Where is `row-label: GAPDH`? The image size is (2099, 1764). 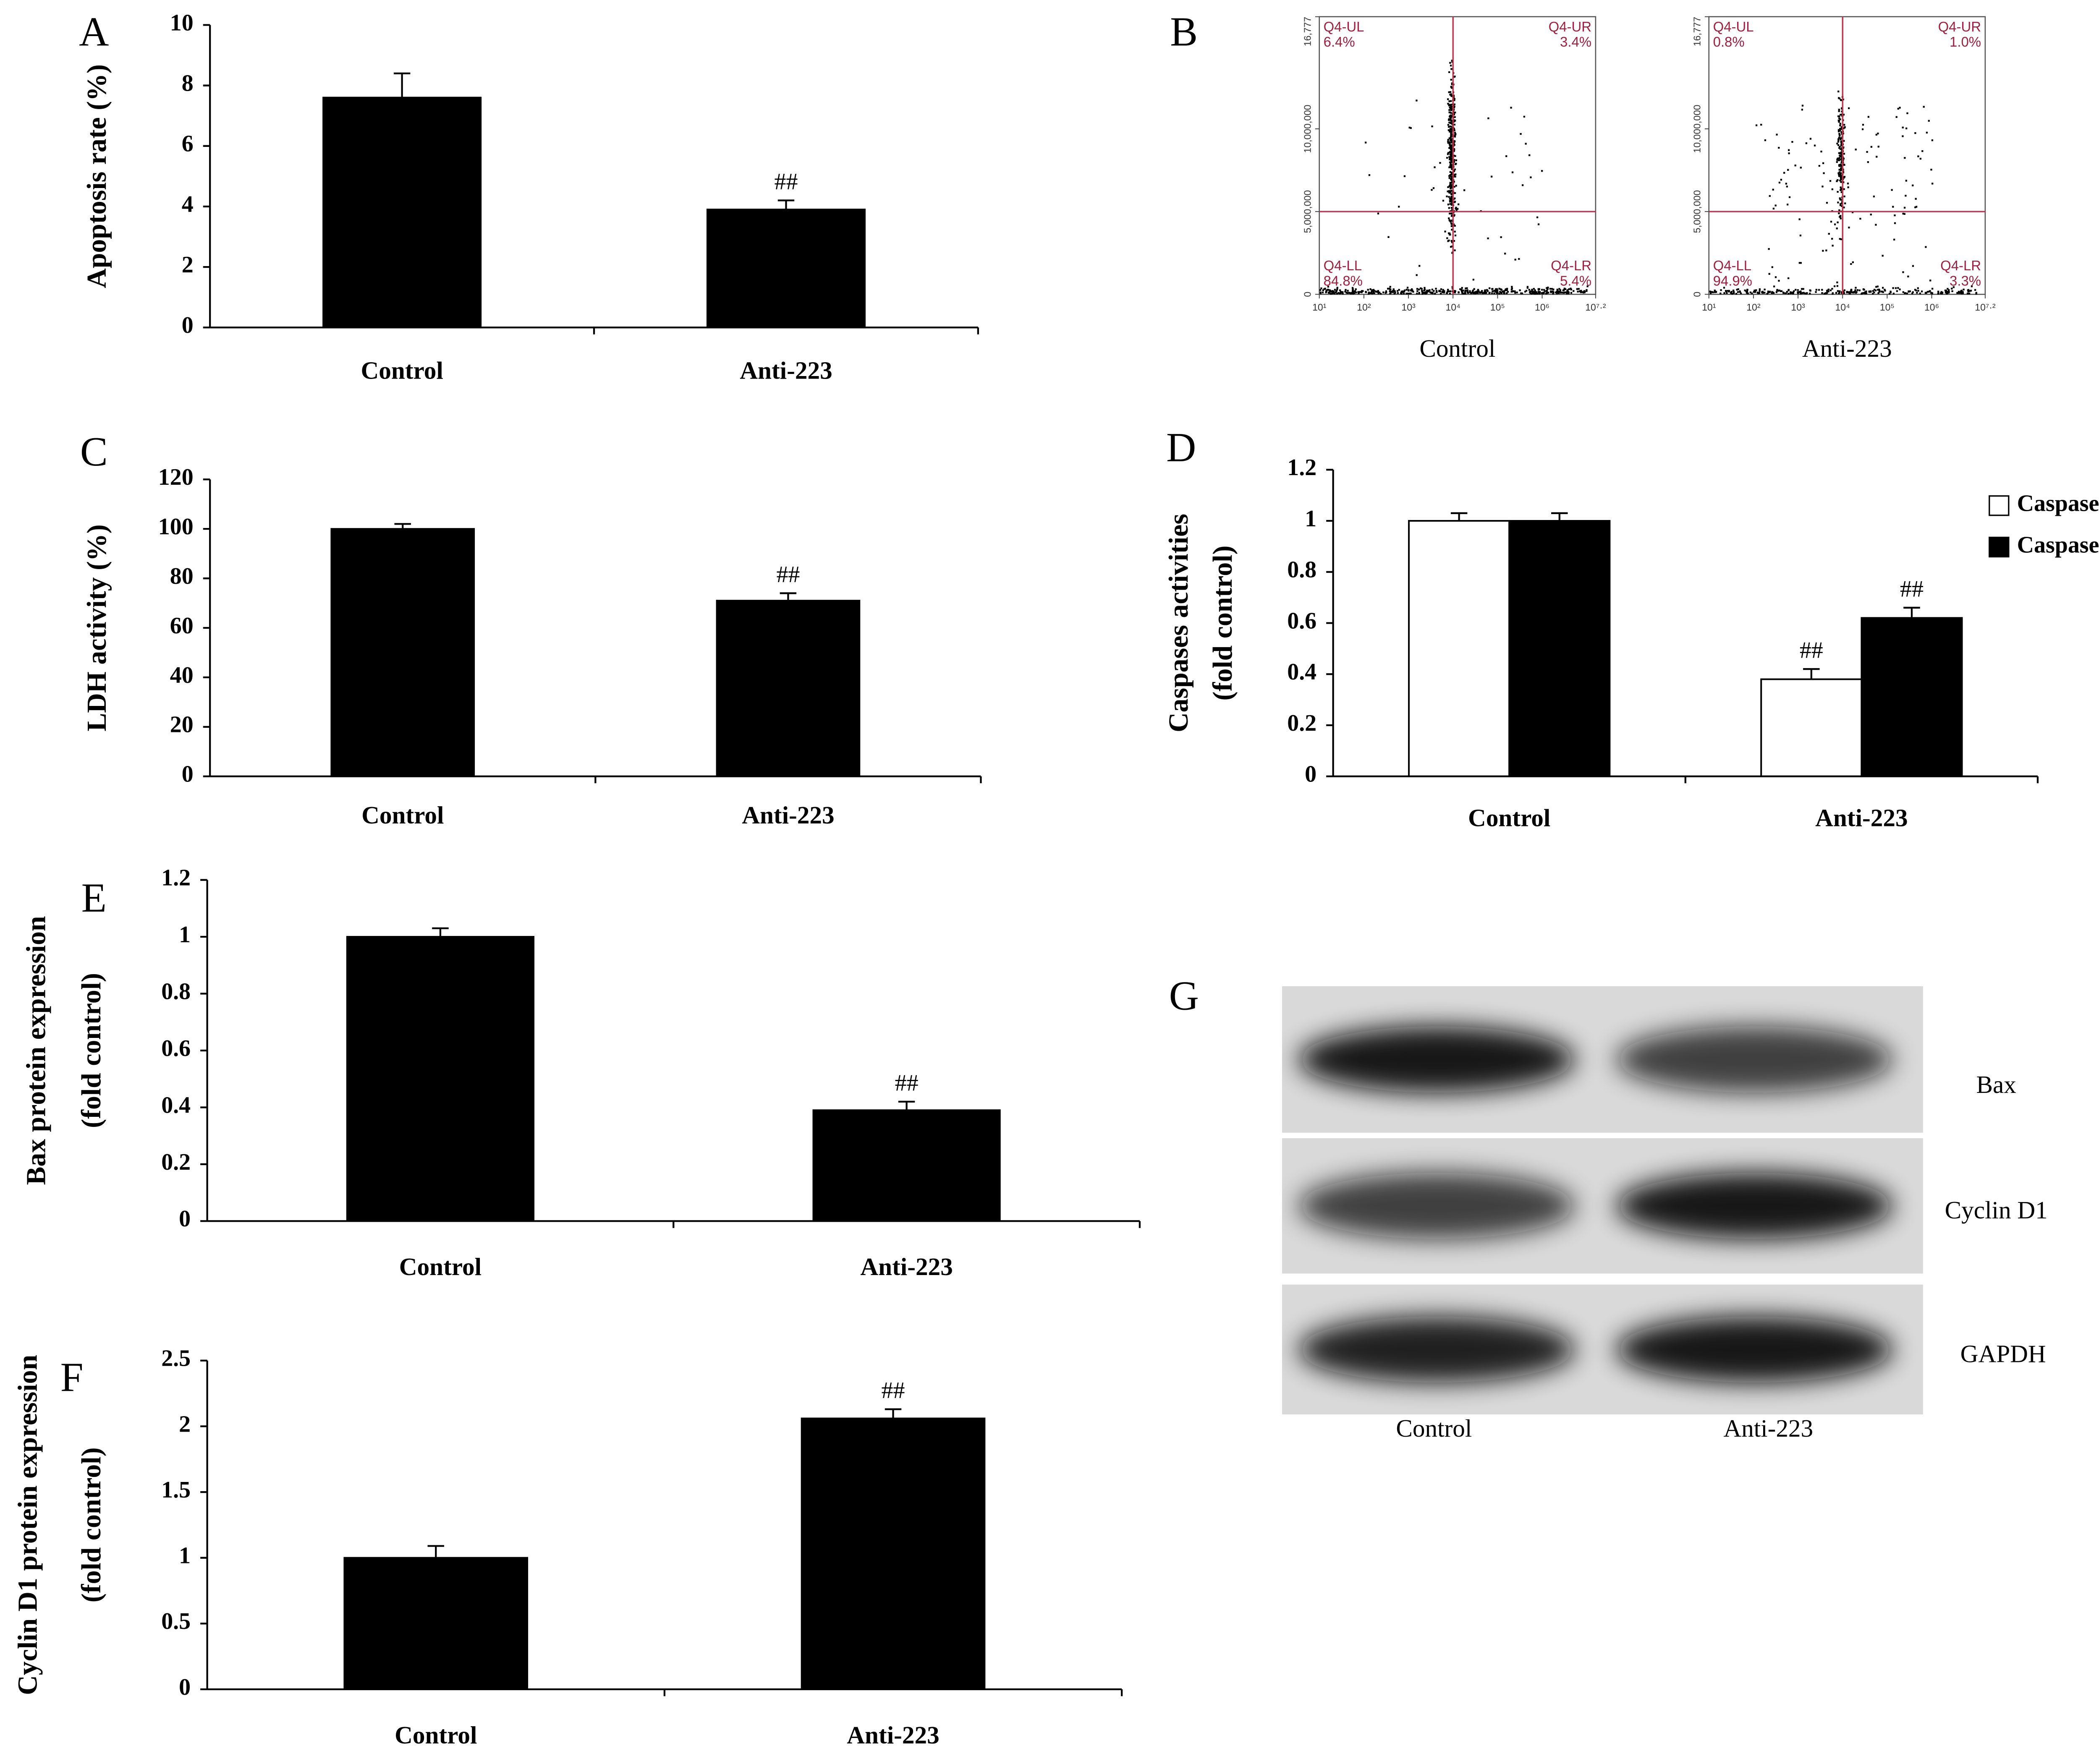
row-label: GAPDH is located at coordinates (2003, 1353).